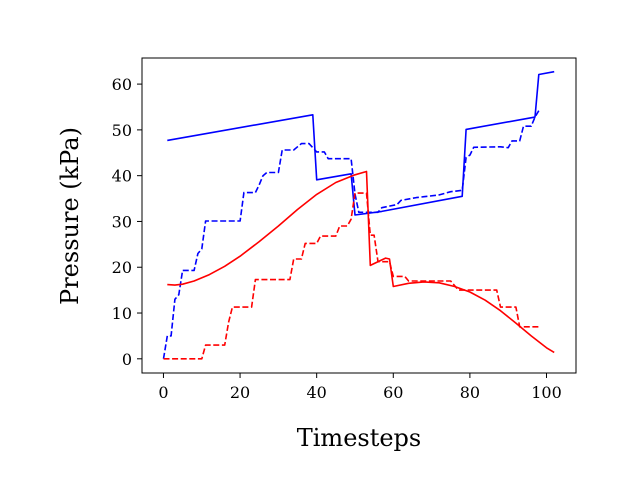 This screenshot has height=480, width=640. Describe the element at coordinates (122, 176) in the screenshot. I see `y-tick-label: 40` at that location.